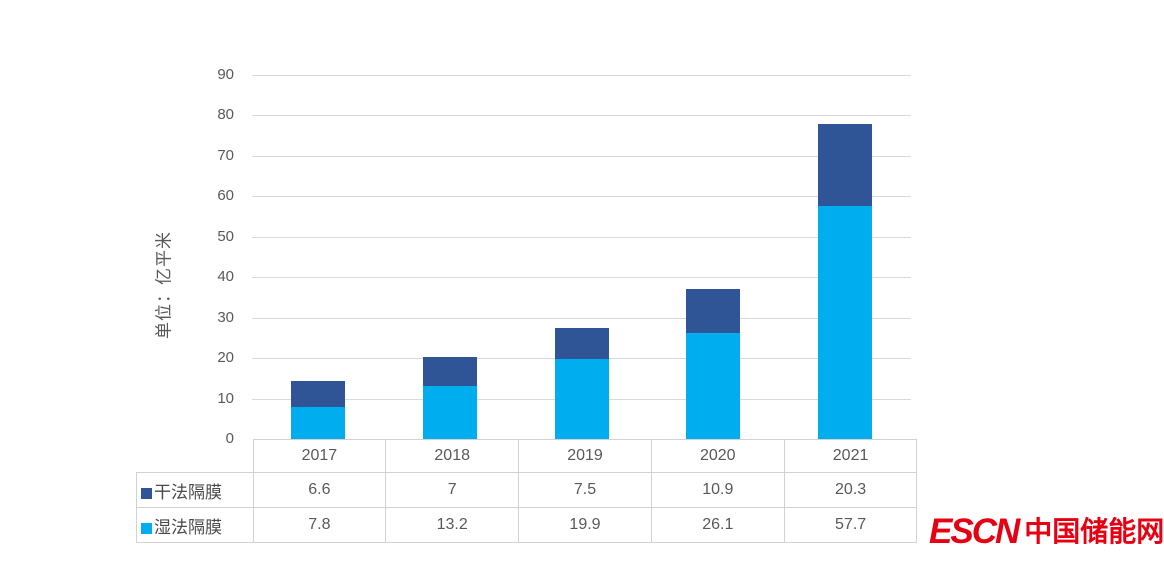 This screenshot has width=1164, height=561. Describe the element at coordinates (212, 280) in the screenshot. I see `y-axis-tick-labels: 0 10 20 30 40 50 60 70 80 90` at that location.